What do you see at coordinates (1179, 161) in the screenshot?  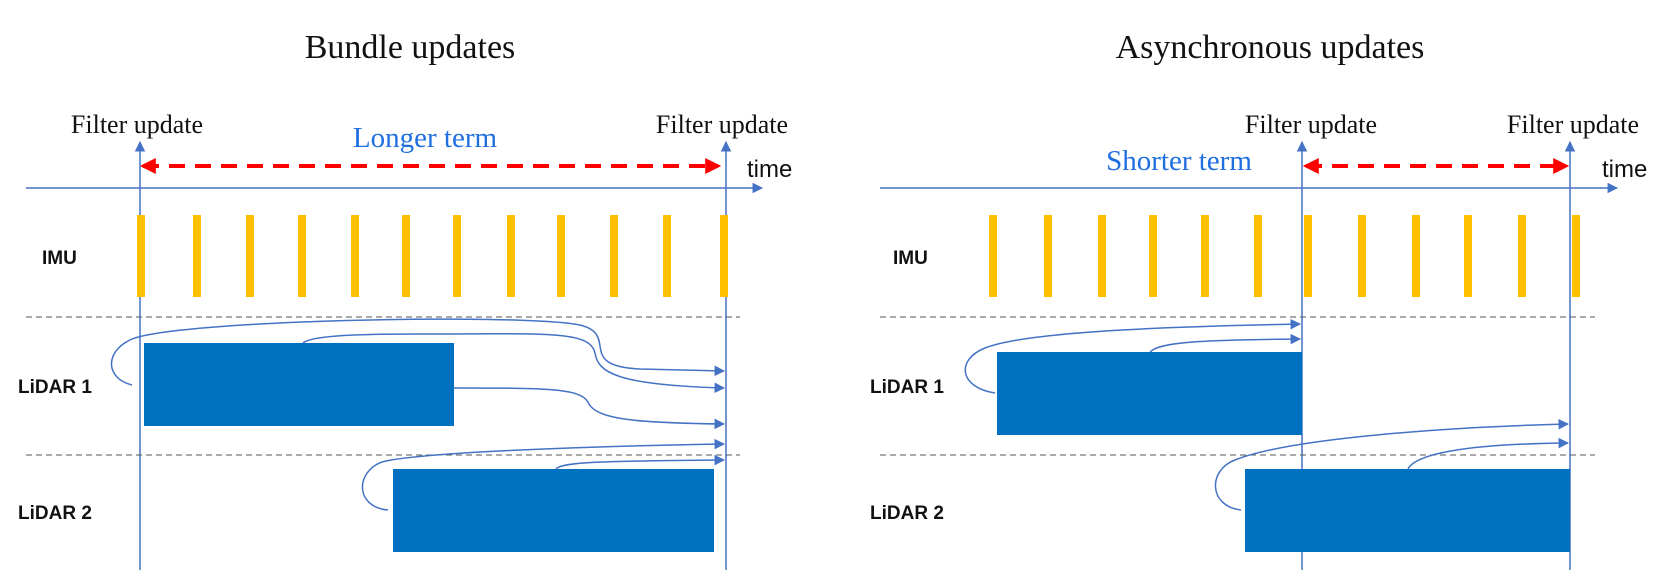 I see `term-label: Shorter term` at bounding box center [1179, 161].